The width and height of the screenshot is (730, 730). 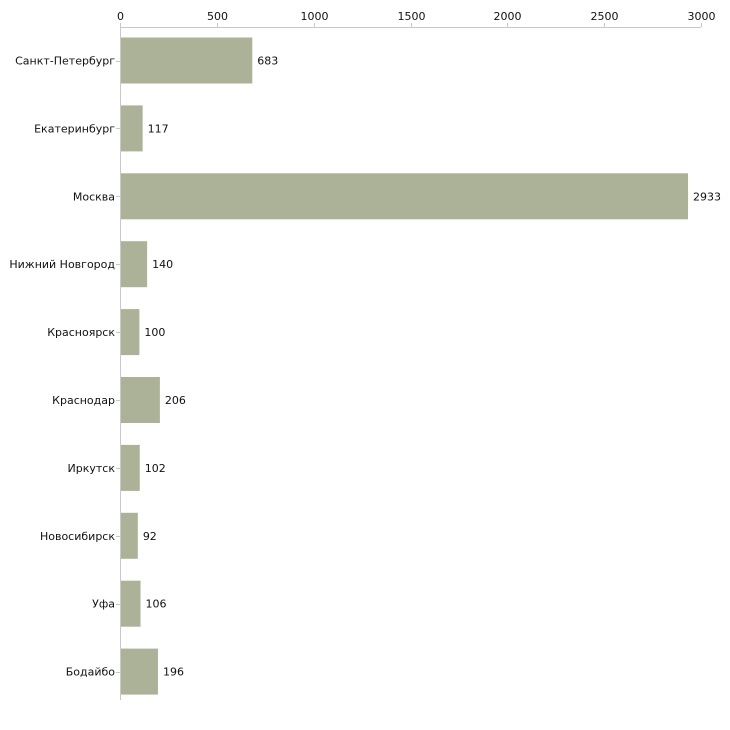 What do you see at coordinates (605, 16) in the screenshot?
I see `x-tick-label: 2500` at bounding box center [605, 16].